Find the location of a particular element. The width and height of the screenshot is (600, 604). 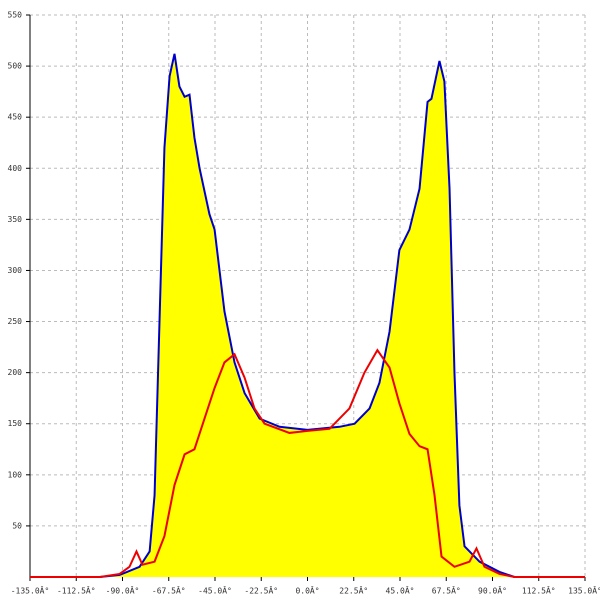

y-tick-label: 350 is located at coordinates (15, 219).